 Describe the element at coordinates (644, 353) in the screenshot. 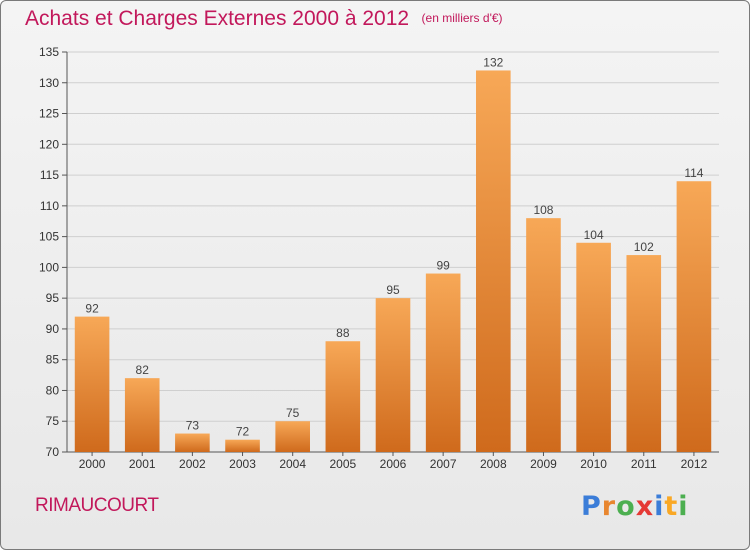

I see `bar-2011` at that location.